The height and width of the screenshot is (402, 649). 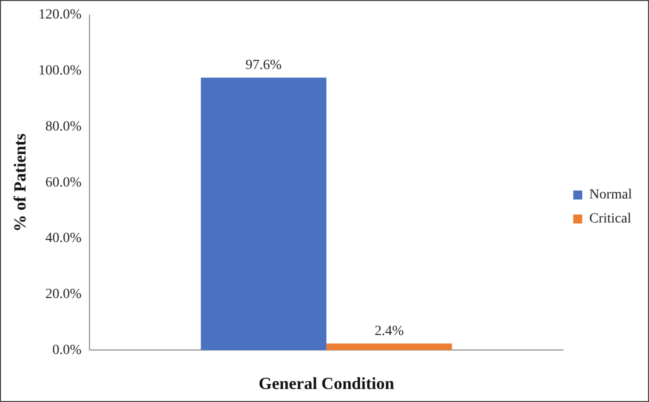 What do you see at coordinates (60, 71) in the screenshot?
I see `y-tick-label: 100.0%` at bounding box center [60, 71].